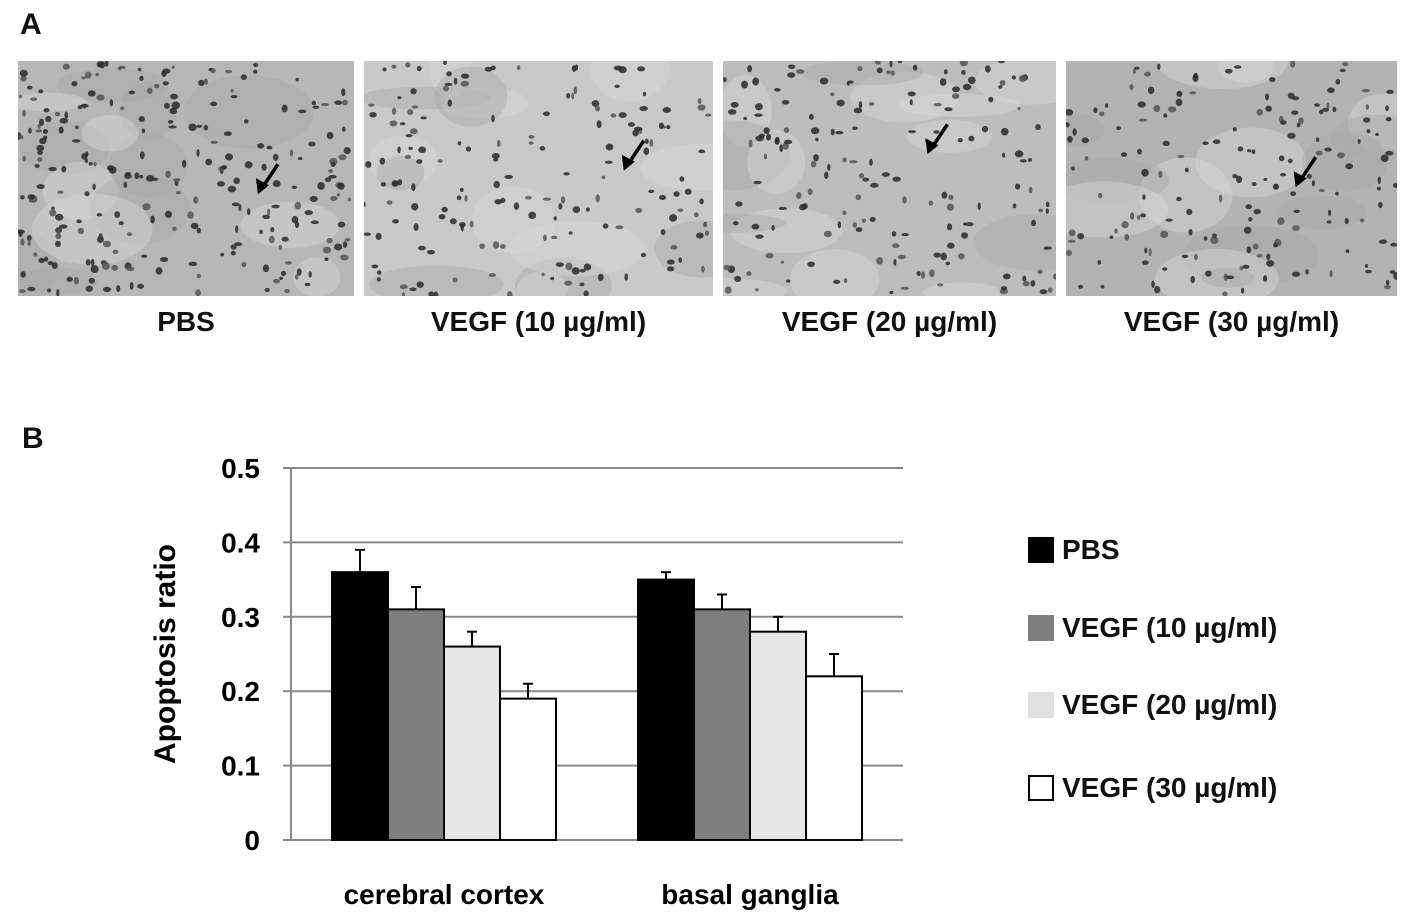  What do you see at coordinates (1170, 704) in the screenshot?
I see `legend-label-vegf-20: VEGF (20 µg/ml)` at bounding box center [1170, 704].